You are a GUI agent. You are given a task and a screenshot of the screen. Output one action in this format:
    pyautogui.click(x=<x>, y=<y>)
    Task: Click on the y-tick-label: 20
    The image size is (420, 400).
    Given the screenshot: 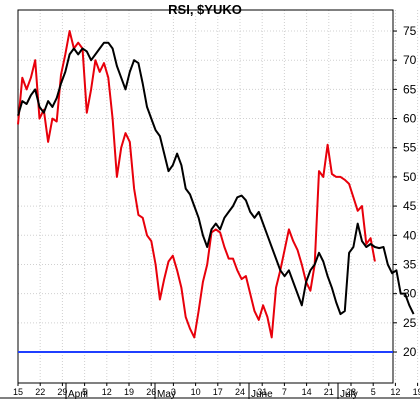 What is the action you would take?
    pyautogui.click(x=410, y=352)
    